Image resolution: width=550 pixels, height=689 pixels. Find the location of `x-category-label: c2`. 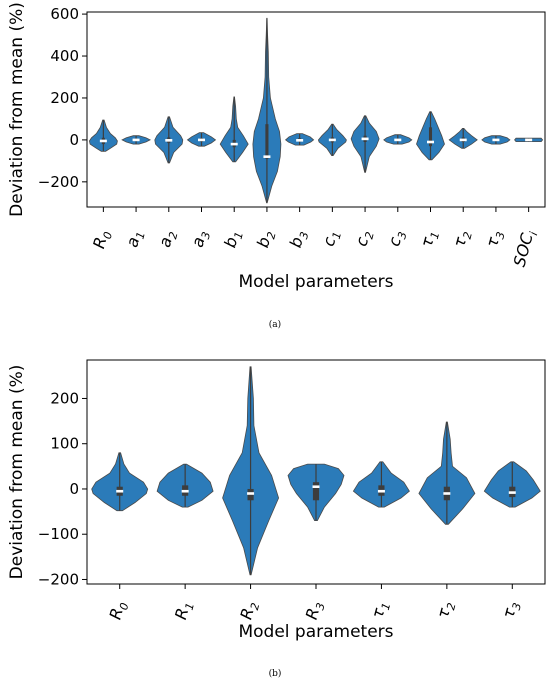

x-category-label: c2 is located at coordinates (363, 238).